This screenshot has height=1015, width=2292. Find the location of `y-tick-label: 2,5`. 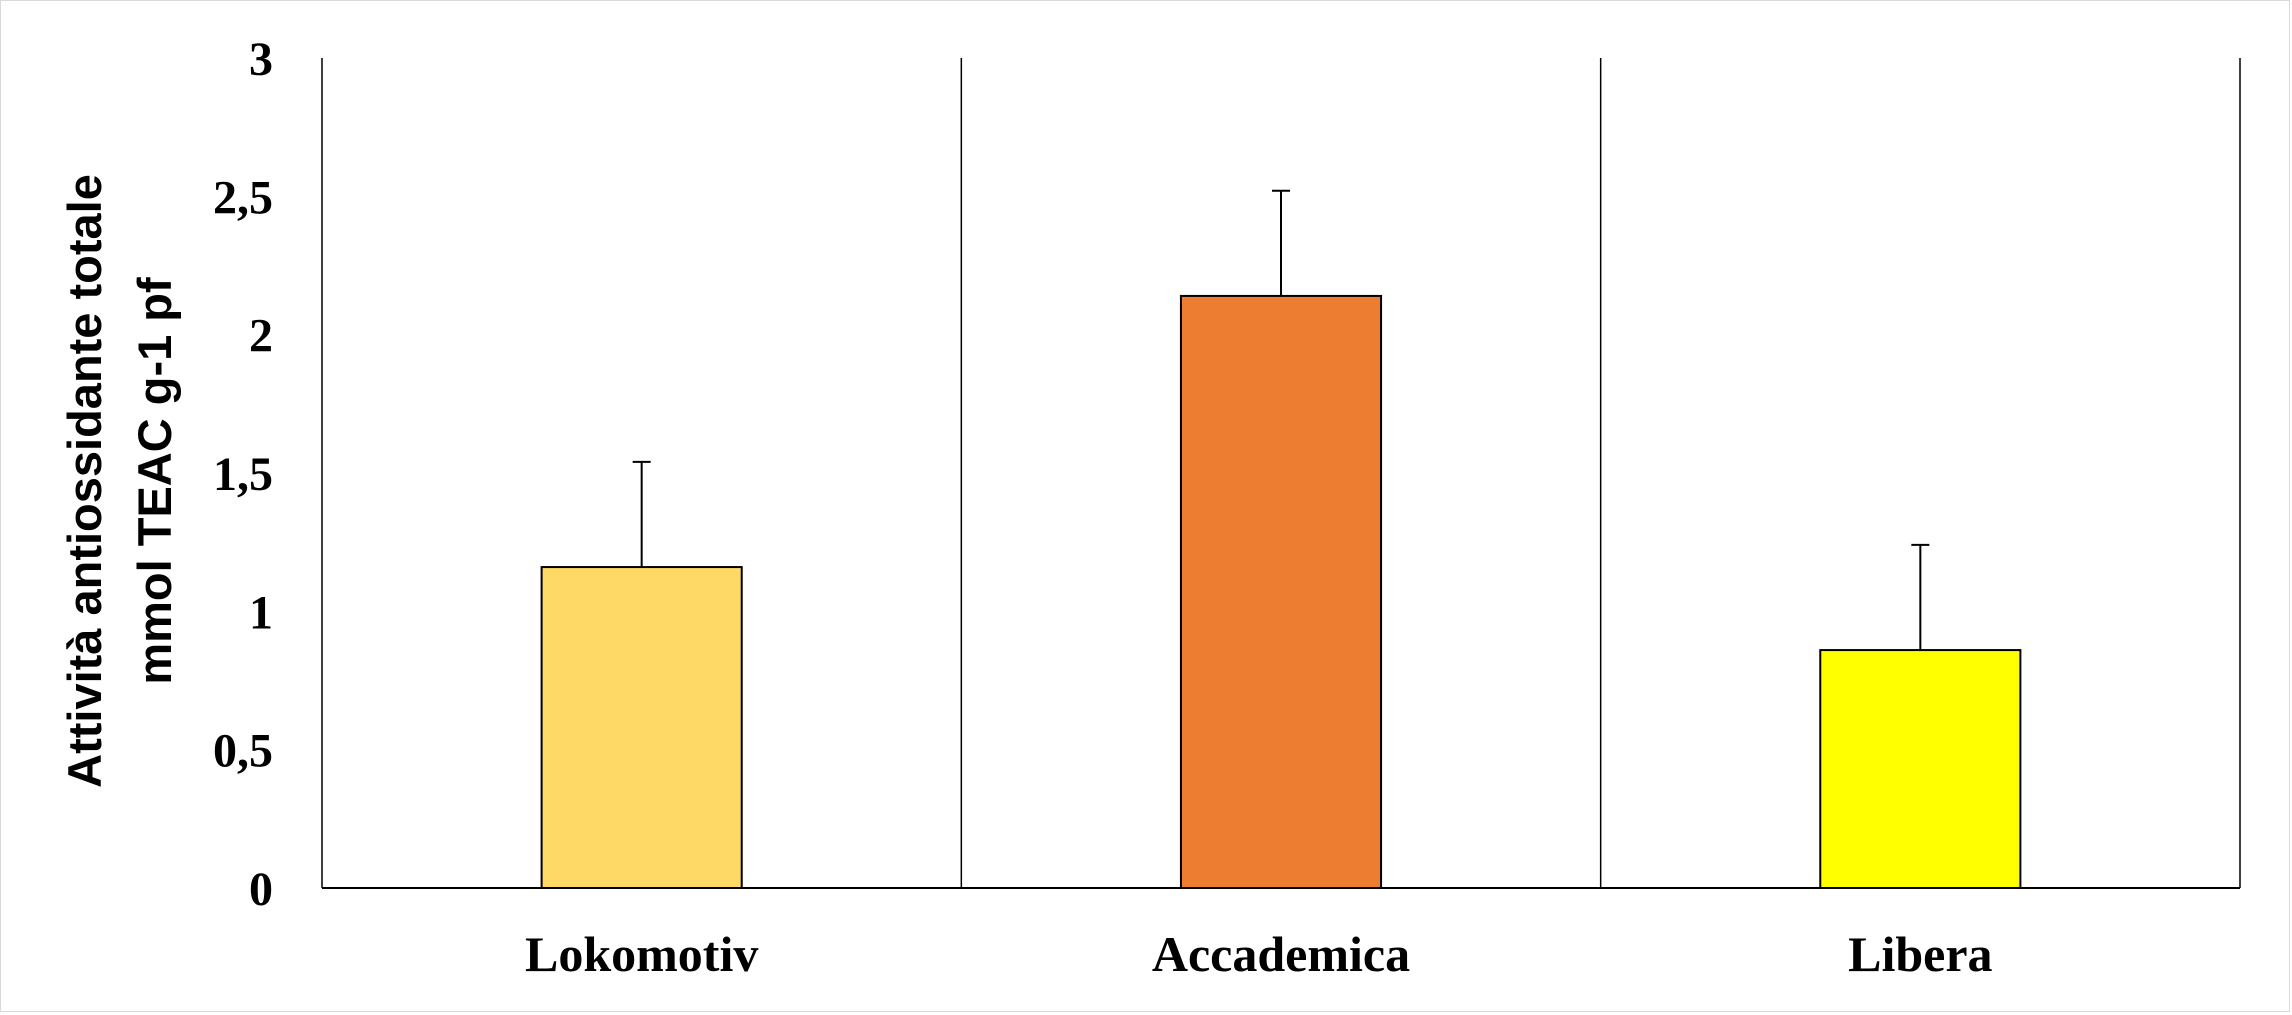

y-tick-label: 2,5 is located at coordinates (243, 197).